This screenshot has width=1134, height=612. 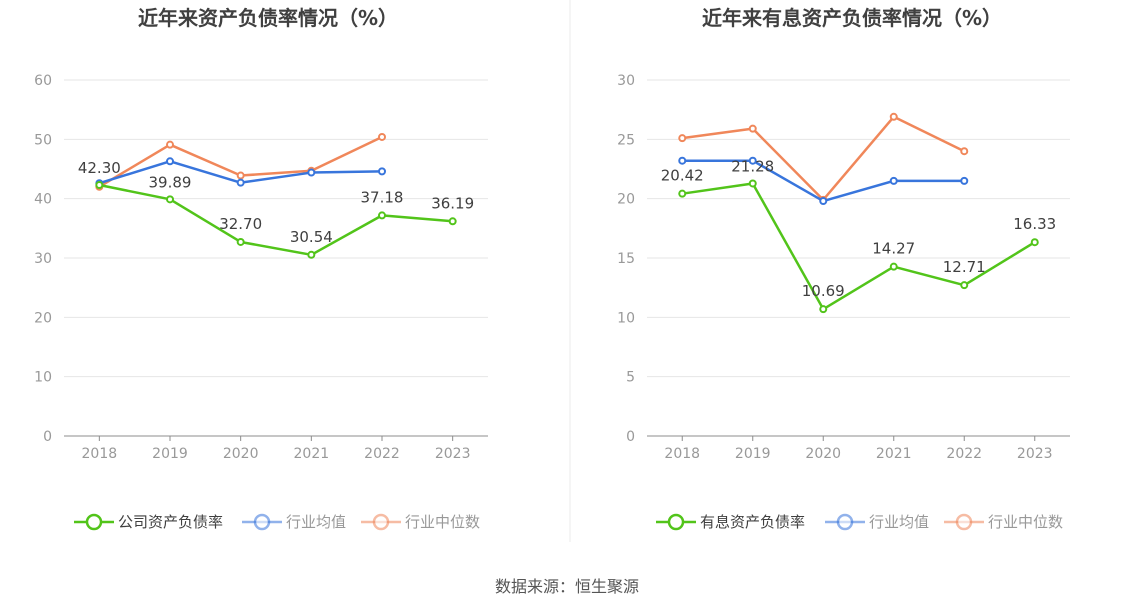 I want to click on data-label: 21.28, so click(x=752, y=166).